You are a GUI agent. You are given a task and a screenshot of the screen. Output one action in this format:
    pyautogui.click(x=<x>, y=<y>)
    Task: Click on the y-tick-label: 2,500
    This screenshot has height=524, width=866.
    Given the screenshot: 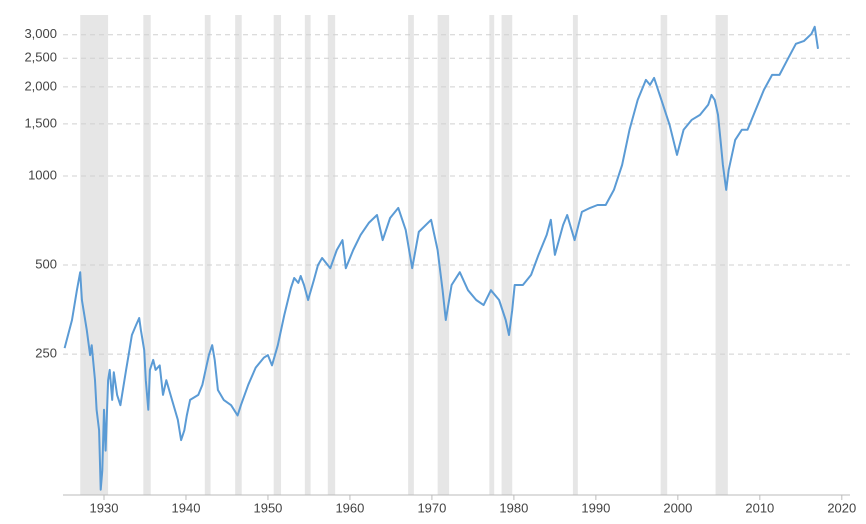 What is the action you would take?
    pyautogui.click(x=40, y=57)
    